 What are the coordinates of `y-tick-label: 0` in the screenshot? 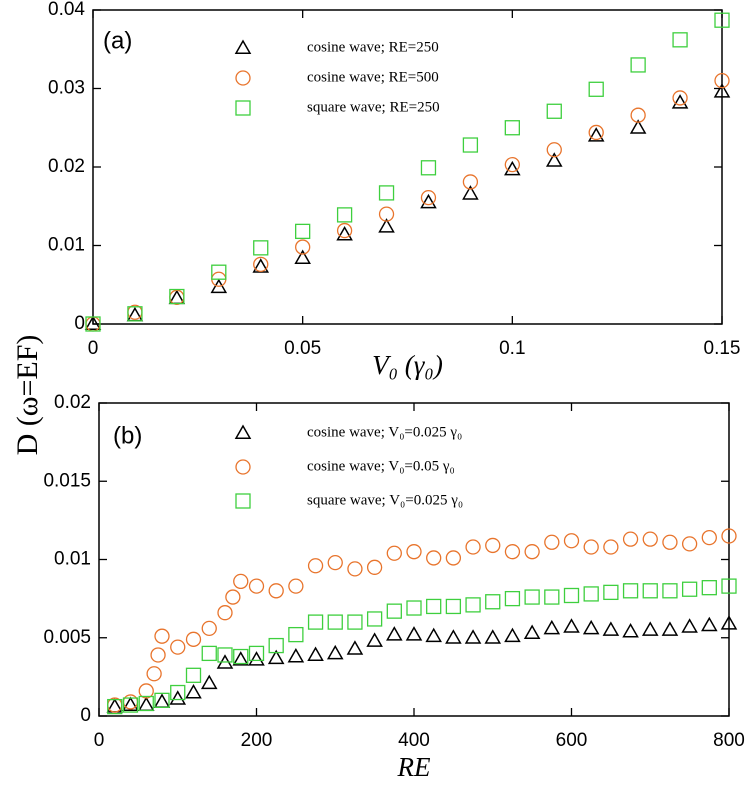 It's located at (79, 323).